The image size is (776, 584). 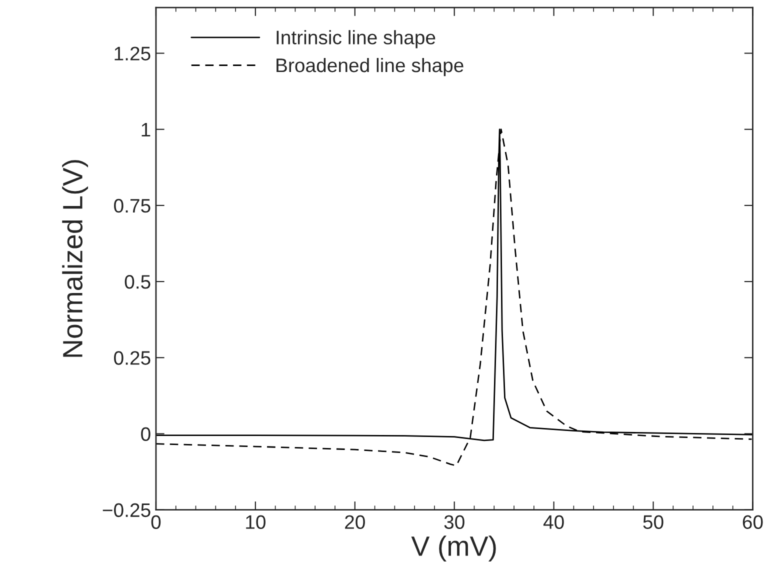 What do you see at coordinates (355, 522) in the screenshot?
I see `x-tick-label: 20` at bounding box center [355, 522].